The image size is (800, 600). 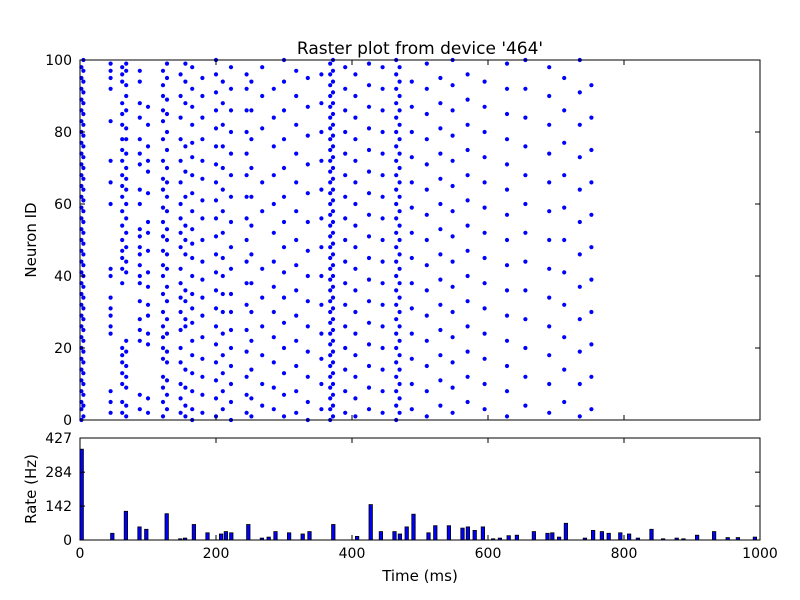 I want to click on raster-y-axis-label: Neuron ID, so click(x=31, y=239).